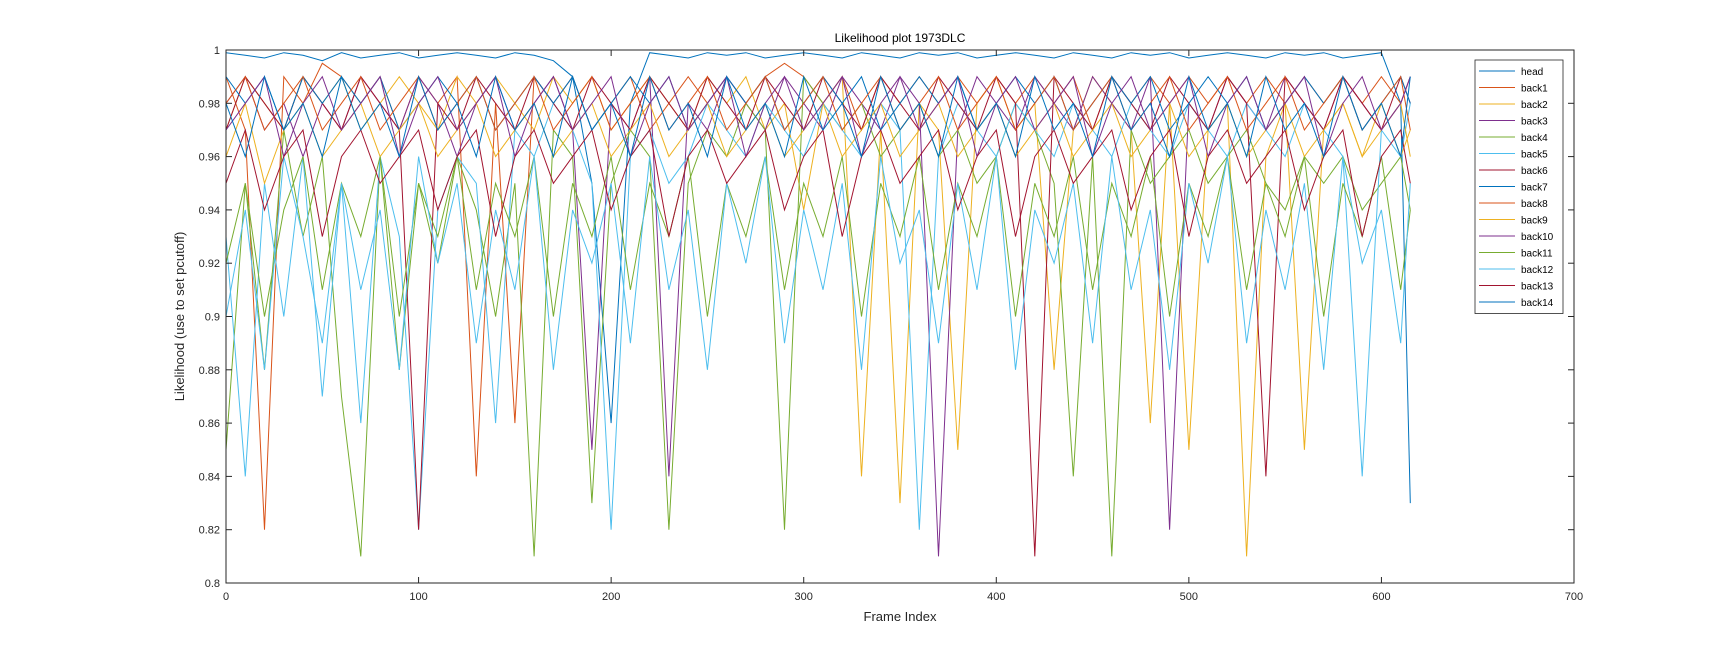  Describe the element at coordinates (1534, 171) in the screenshot. I see `legend-label-back6: back6` at that location.